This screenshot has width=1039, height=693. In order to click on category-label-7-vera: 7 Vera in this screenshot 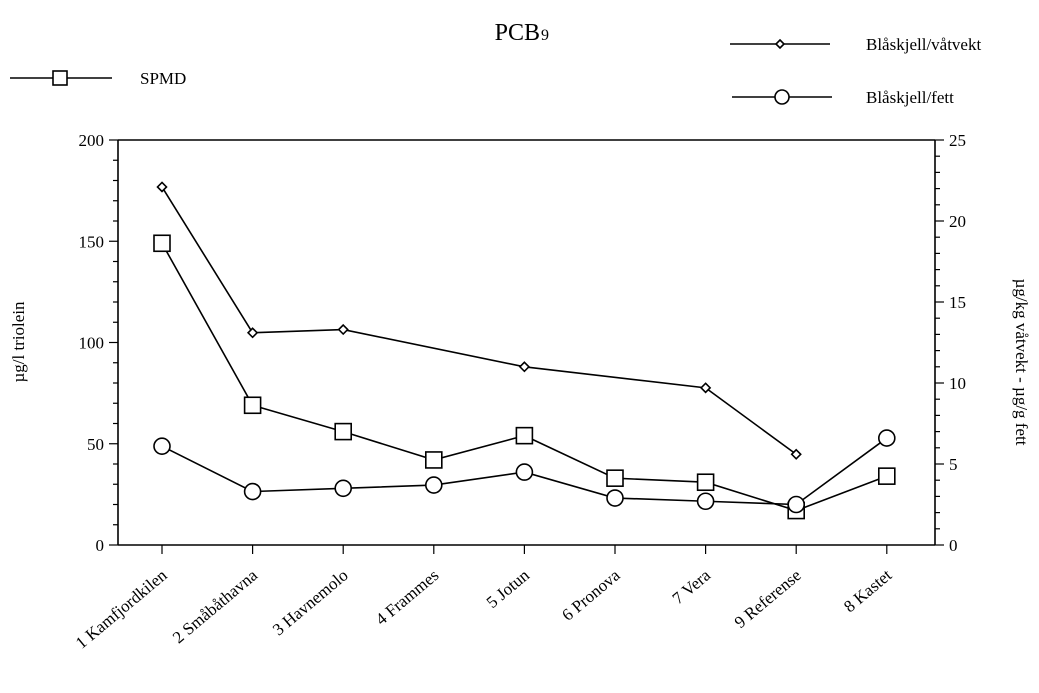, I will do `click(692, 586)`.